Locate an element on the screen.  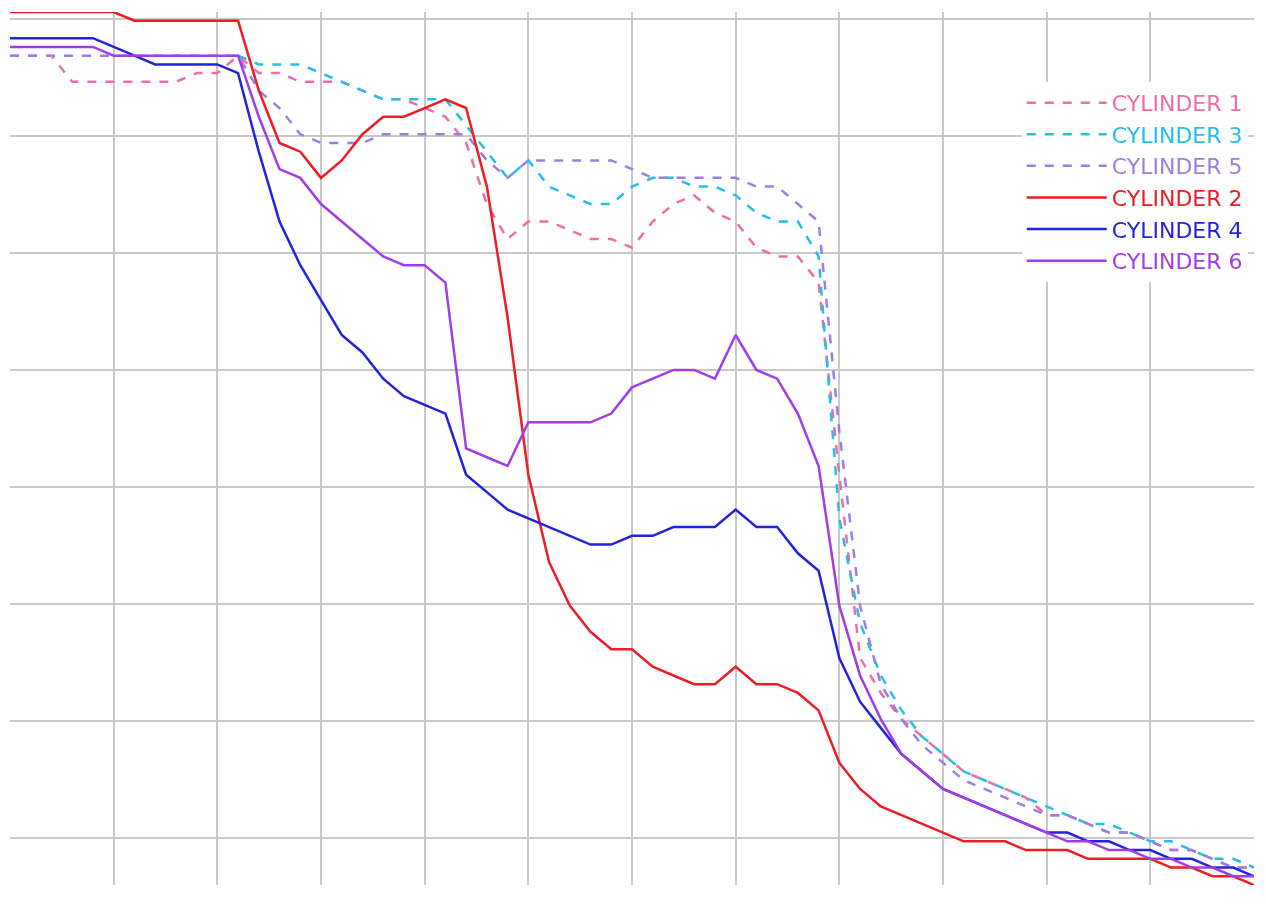
legend-label: CYLINDER 1 is located at coordinates (1177, 104).